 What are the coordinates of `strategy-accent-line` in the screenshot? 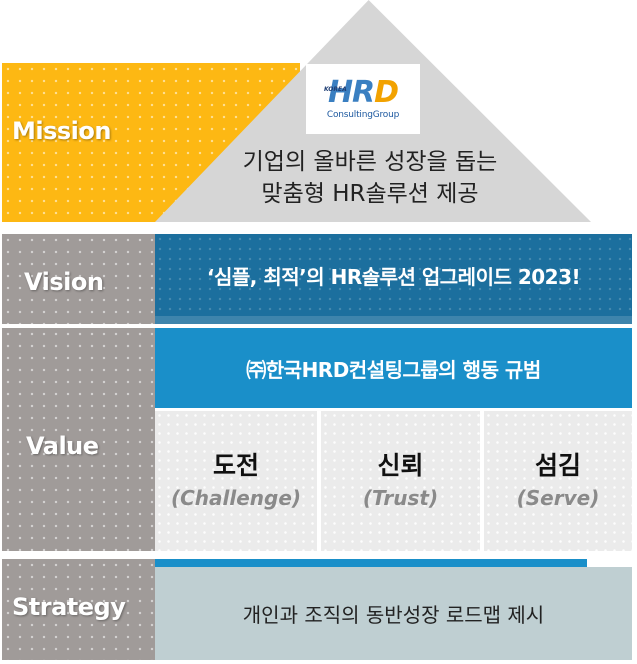 It's located at (371, 563).